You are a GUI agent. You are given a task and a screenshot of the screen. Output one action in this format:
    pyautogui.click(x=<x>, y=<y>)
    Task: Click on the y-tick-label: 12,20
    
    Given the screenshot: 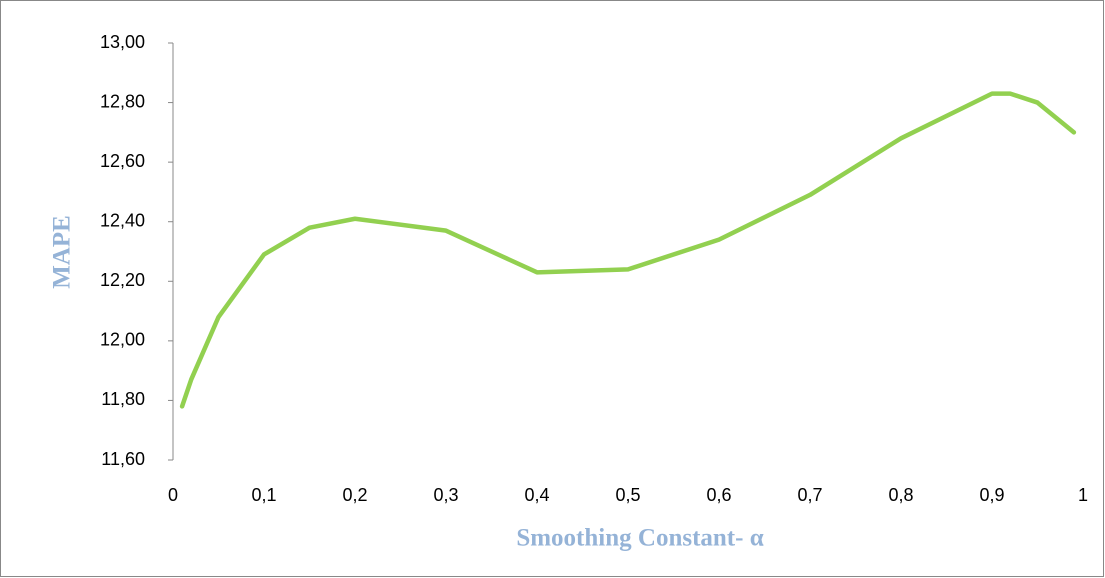 What is the action you would take?
    pyautogui.click(x=122, y=280)
    